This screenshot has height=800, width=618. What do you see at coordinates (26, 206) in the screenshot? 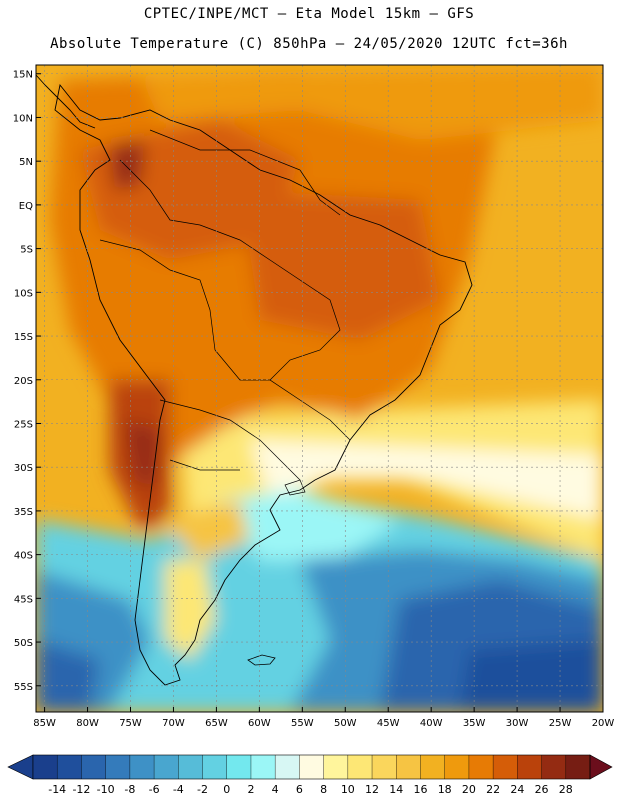
I see `lat-label: EQ` at bounding box center [26, 206].